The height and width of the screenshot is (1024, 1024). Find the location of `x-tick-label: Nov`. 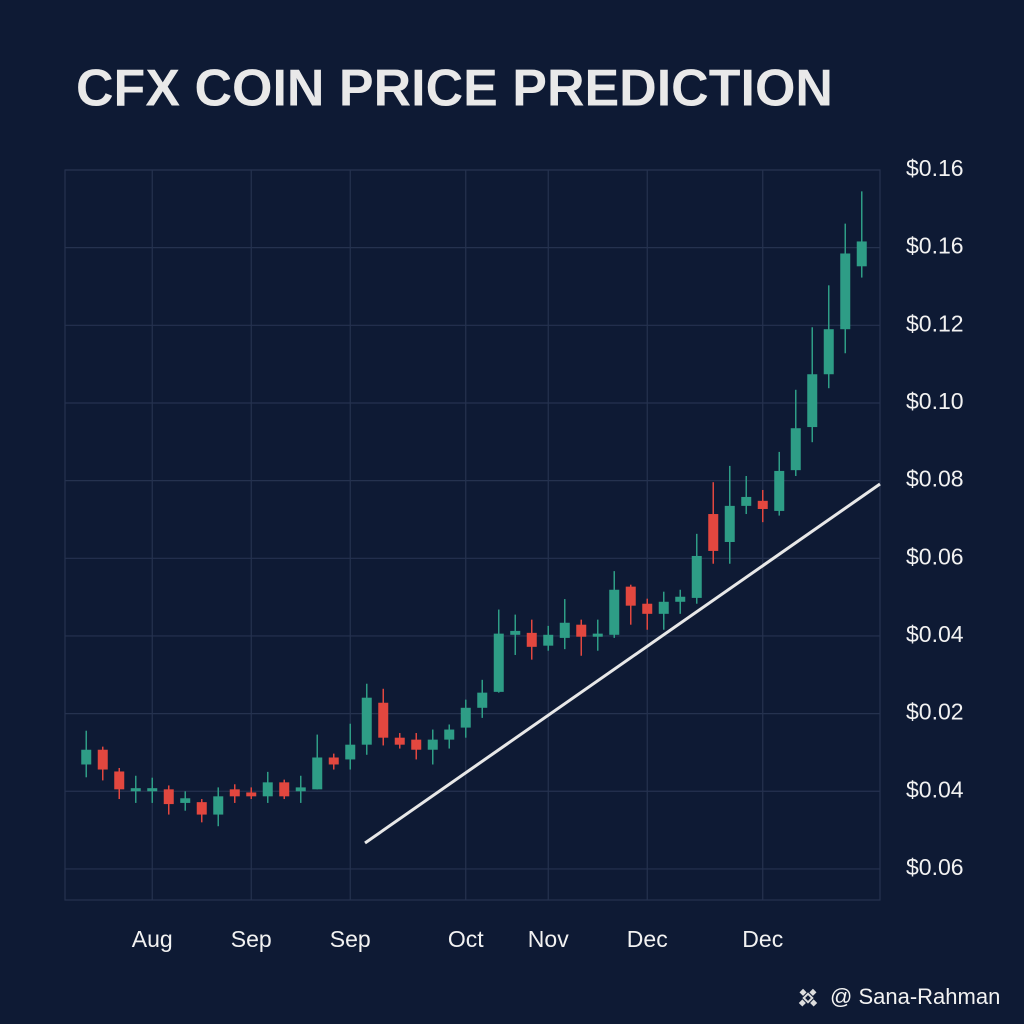

x-tick-label: Nov is located at coordinates (548, 939).